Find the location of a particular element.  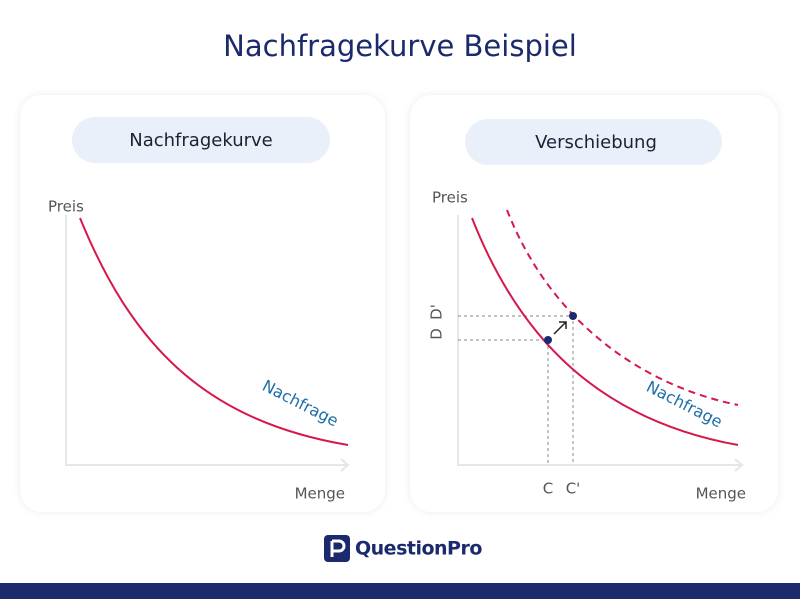

panel-heading: Nachfragekurve is located at coordinates (200, 140).